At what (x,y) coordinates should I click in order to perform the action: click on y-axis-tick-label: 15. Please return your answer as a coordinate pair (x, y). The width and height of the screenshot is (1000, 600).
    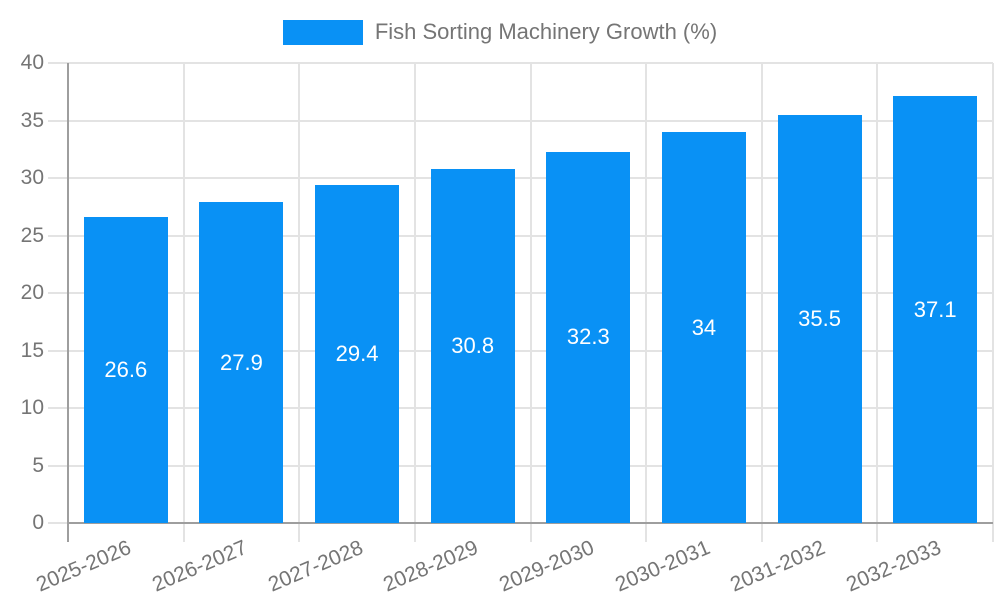
    Looking at the image, I should click on (32, 350).